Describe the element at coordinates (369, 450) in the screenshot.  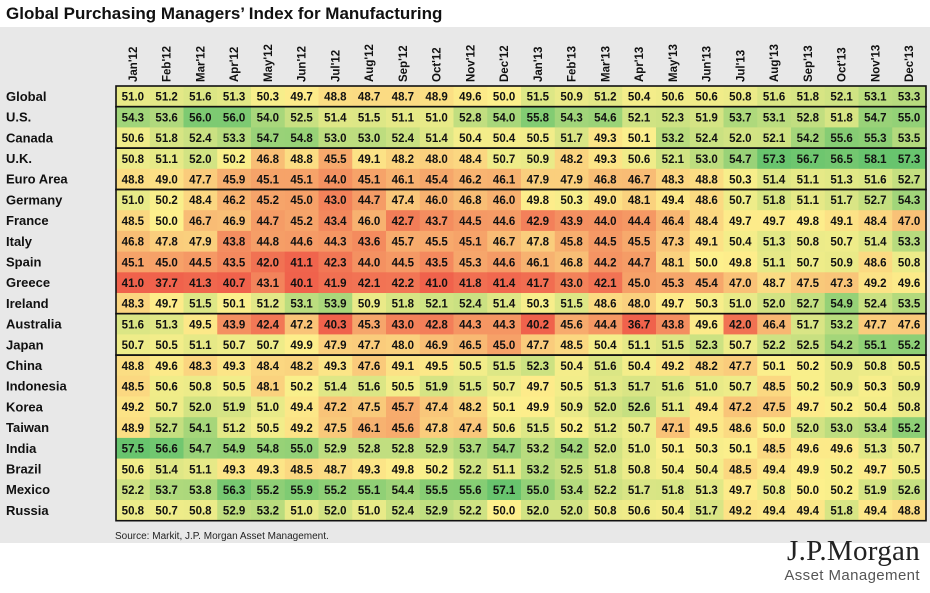
I see `cell-value: 52.8` at that location.